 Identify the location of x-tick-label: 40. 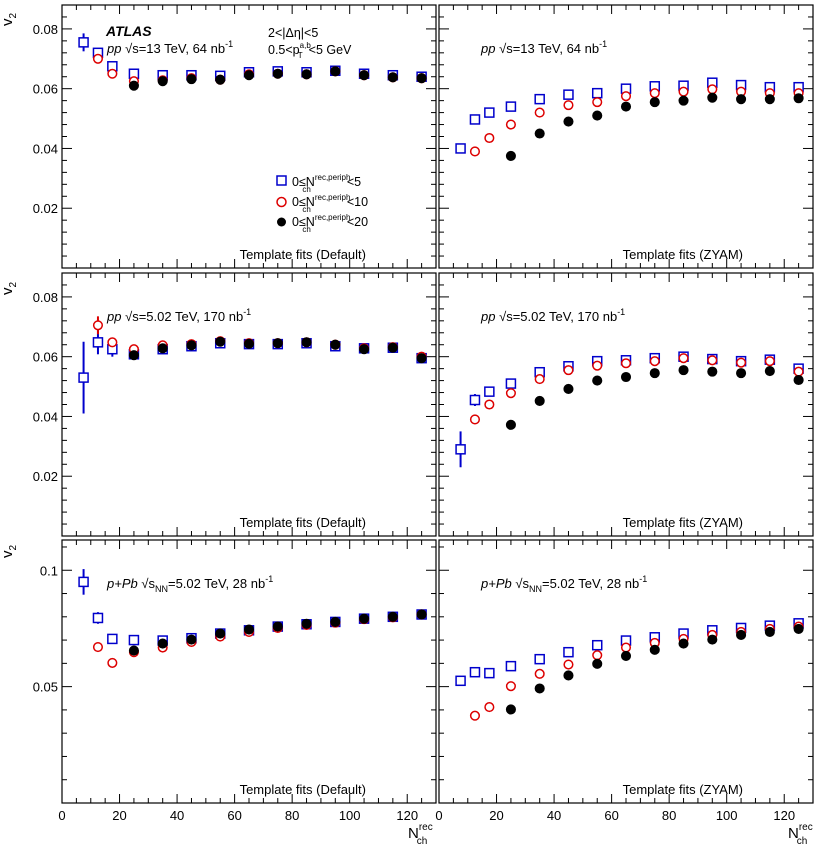
(177, 815).